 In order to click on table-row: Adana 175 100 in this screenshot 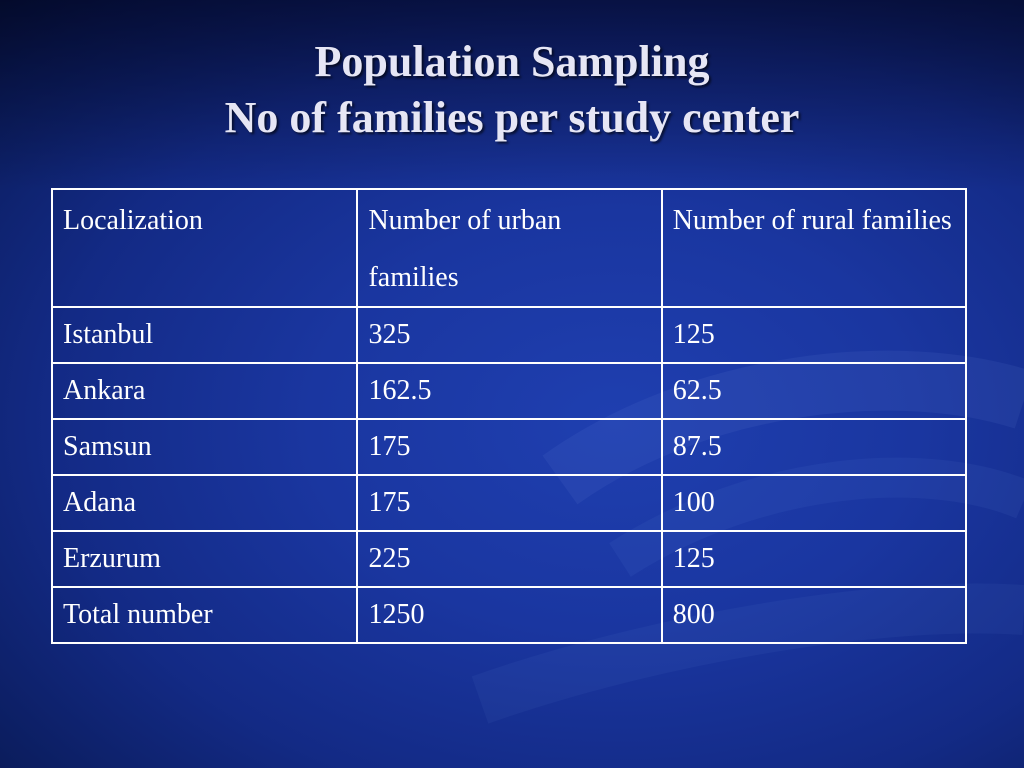, I will do `click(509, 503)`.